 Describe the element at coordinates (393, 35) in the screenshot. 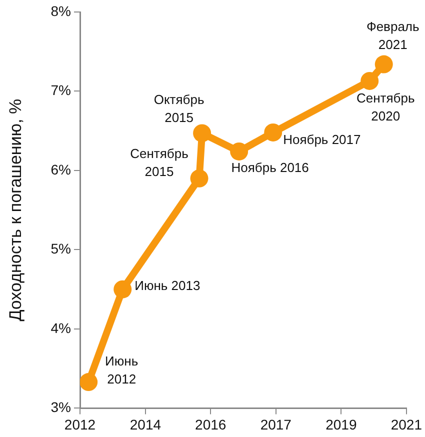

I see `annotation: Февраль 2021` at that location.